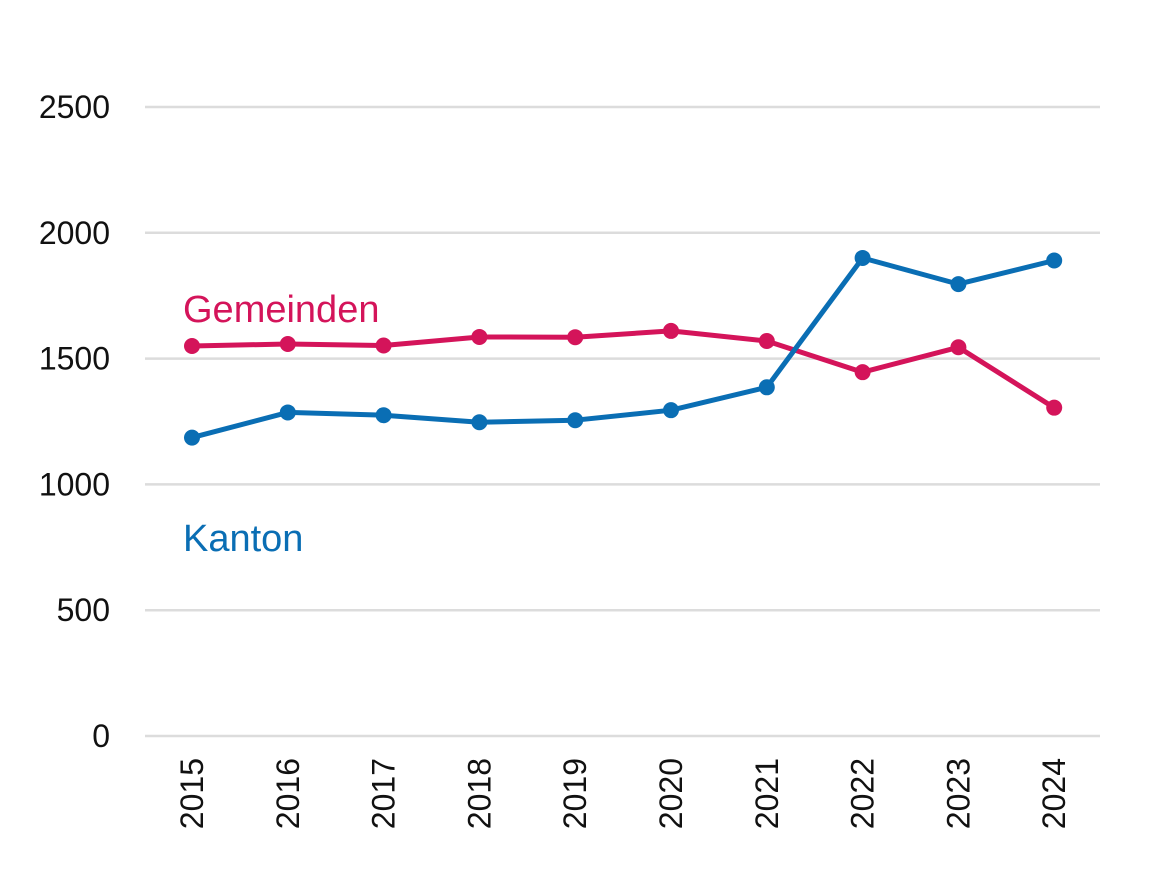 The height and width of the screenshot is (871, 1152). Describe the element at coordinates (101, 736) in the screenshot. I see `y-tick-label-0: 0` at that location.